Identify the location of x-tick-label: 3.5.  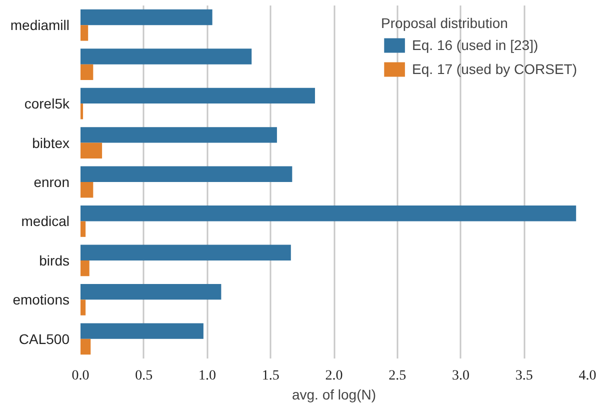
(524, 376).